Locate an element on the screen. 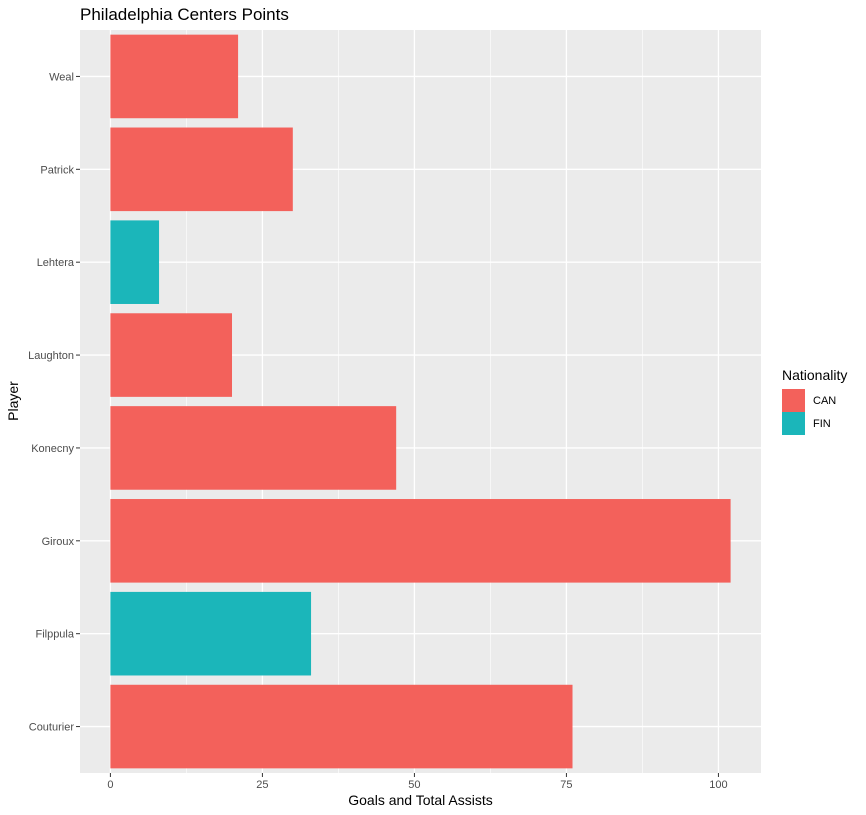 The width and height of the screenshot is (866, 815). y-tick-label: Laughton is located at coordinates (51, 356).